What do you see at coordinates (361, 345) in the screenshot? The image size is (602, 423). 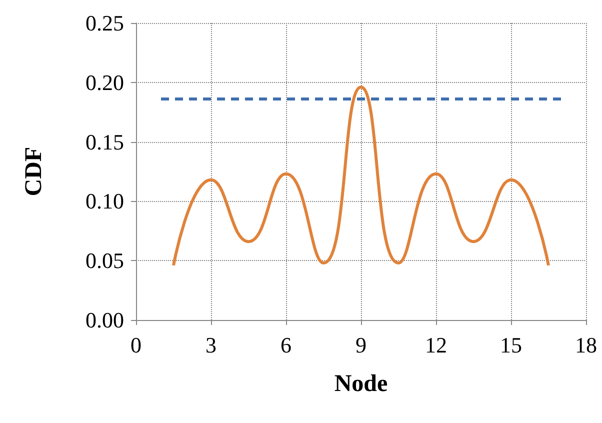 I see `x-tick-label: 9` at bounding box center [361, 345].